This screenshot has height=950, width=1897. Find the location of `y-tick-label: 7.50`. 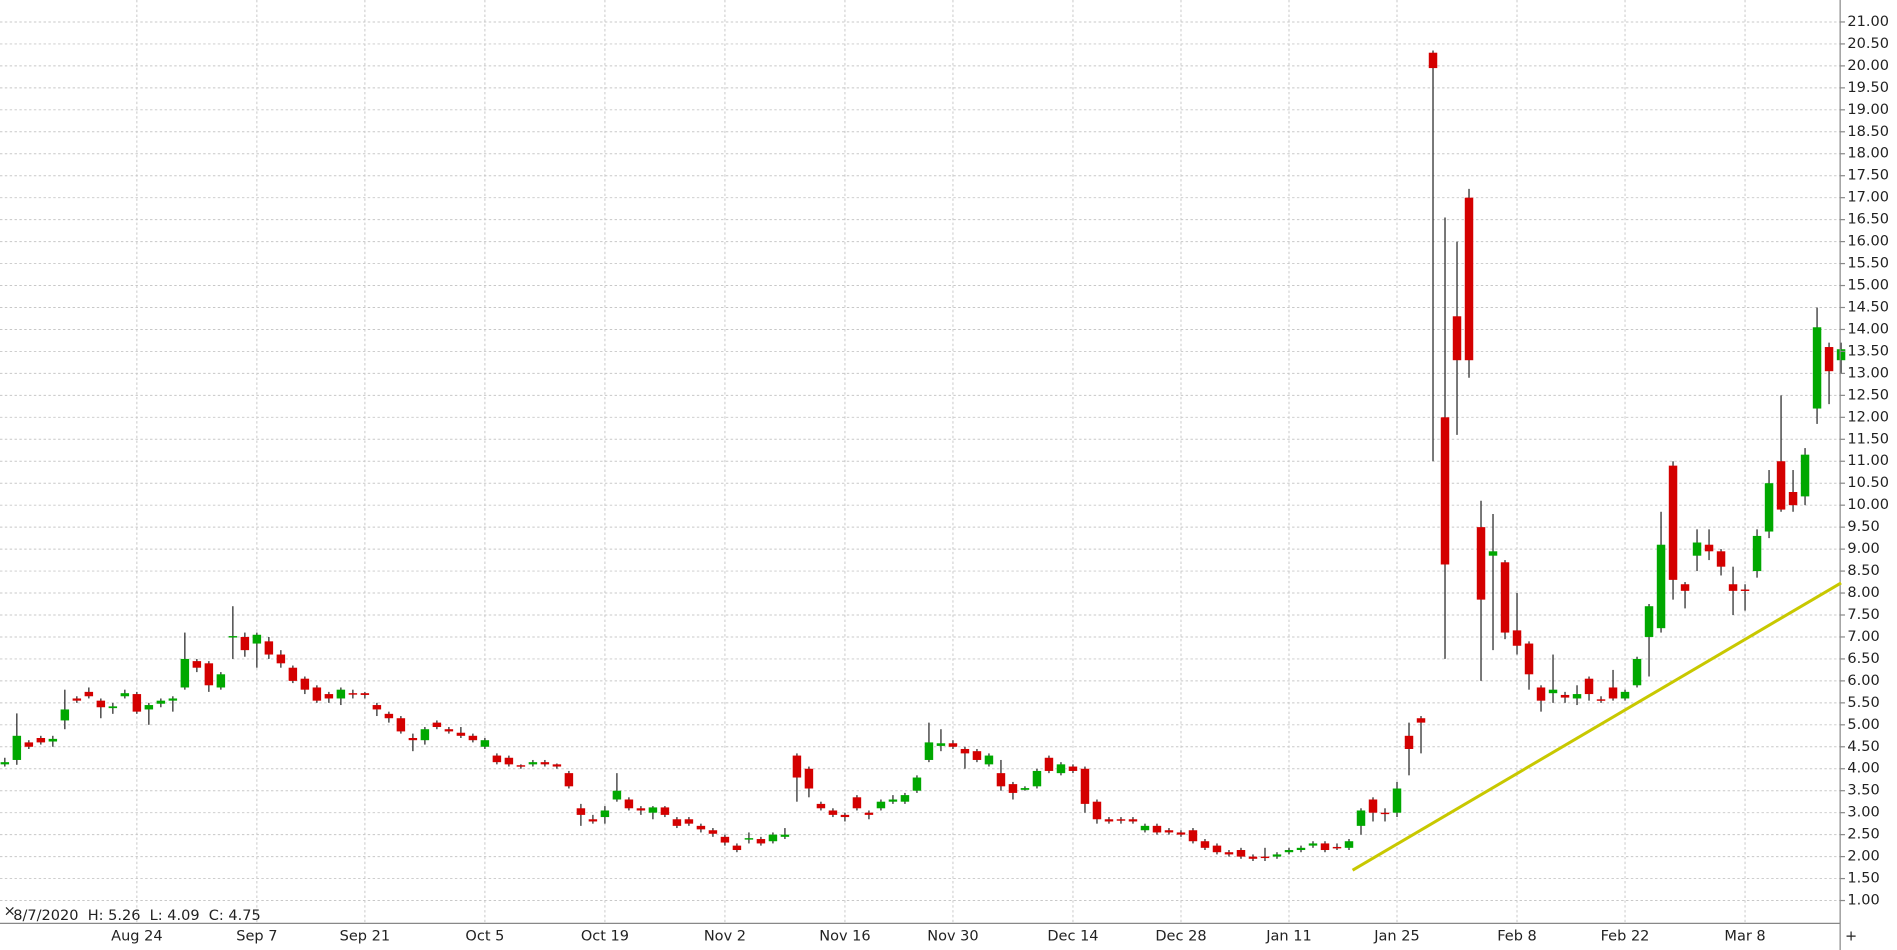

y-tick-label: 7.50 is located at coordinates (1863, 615).